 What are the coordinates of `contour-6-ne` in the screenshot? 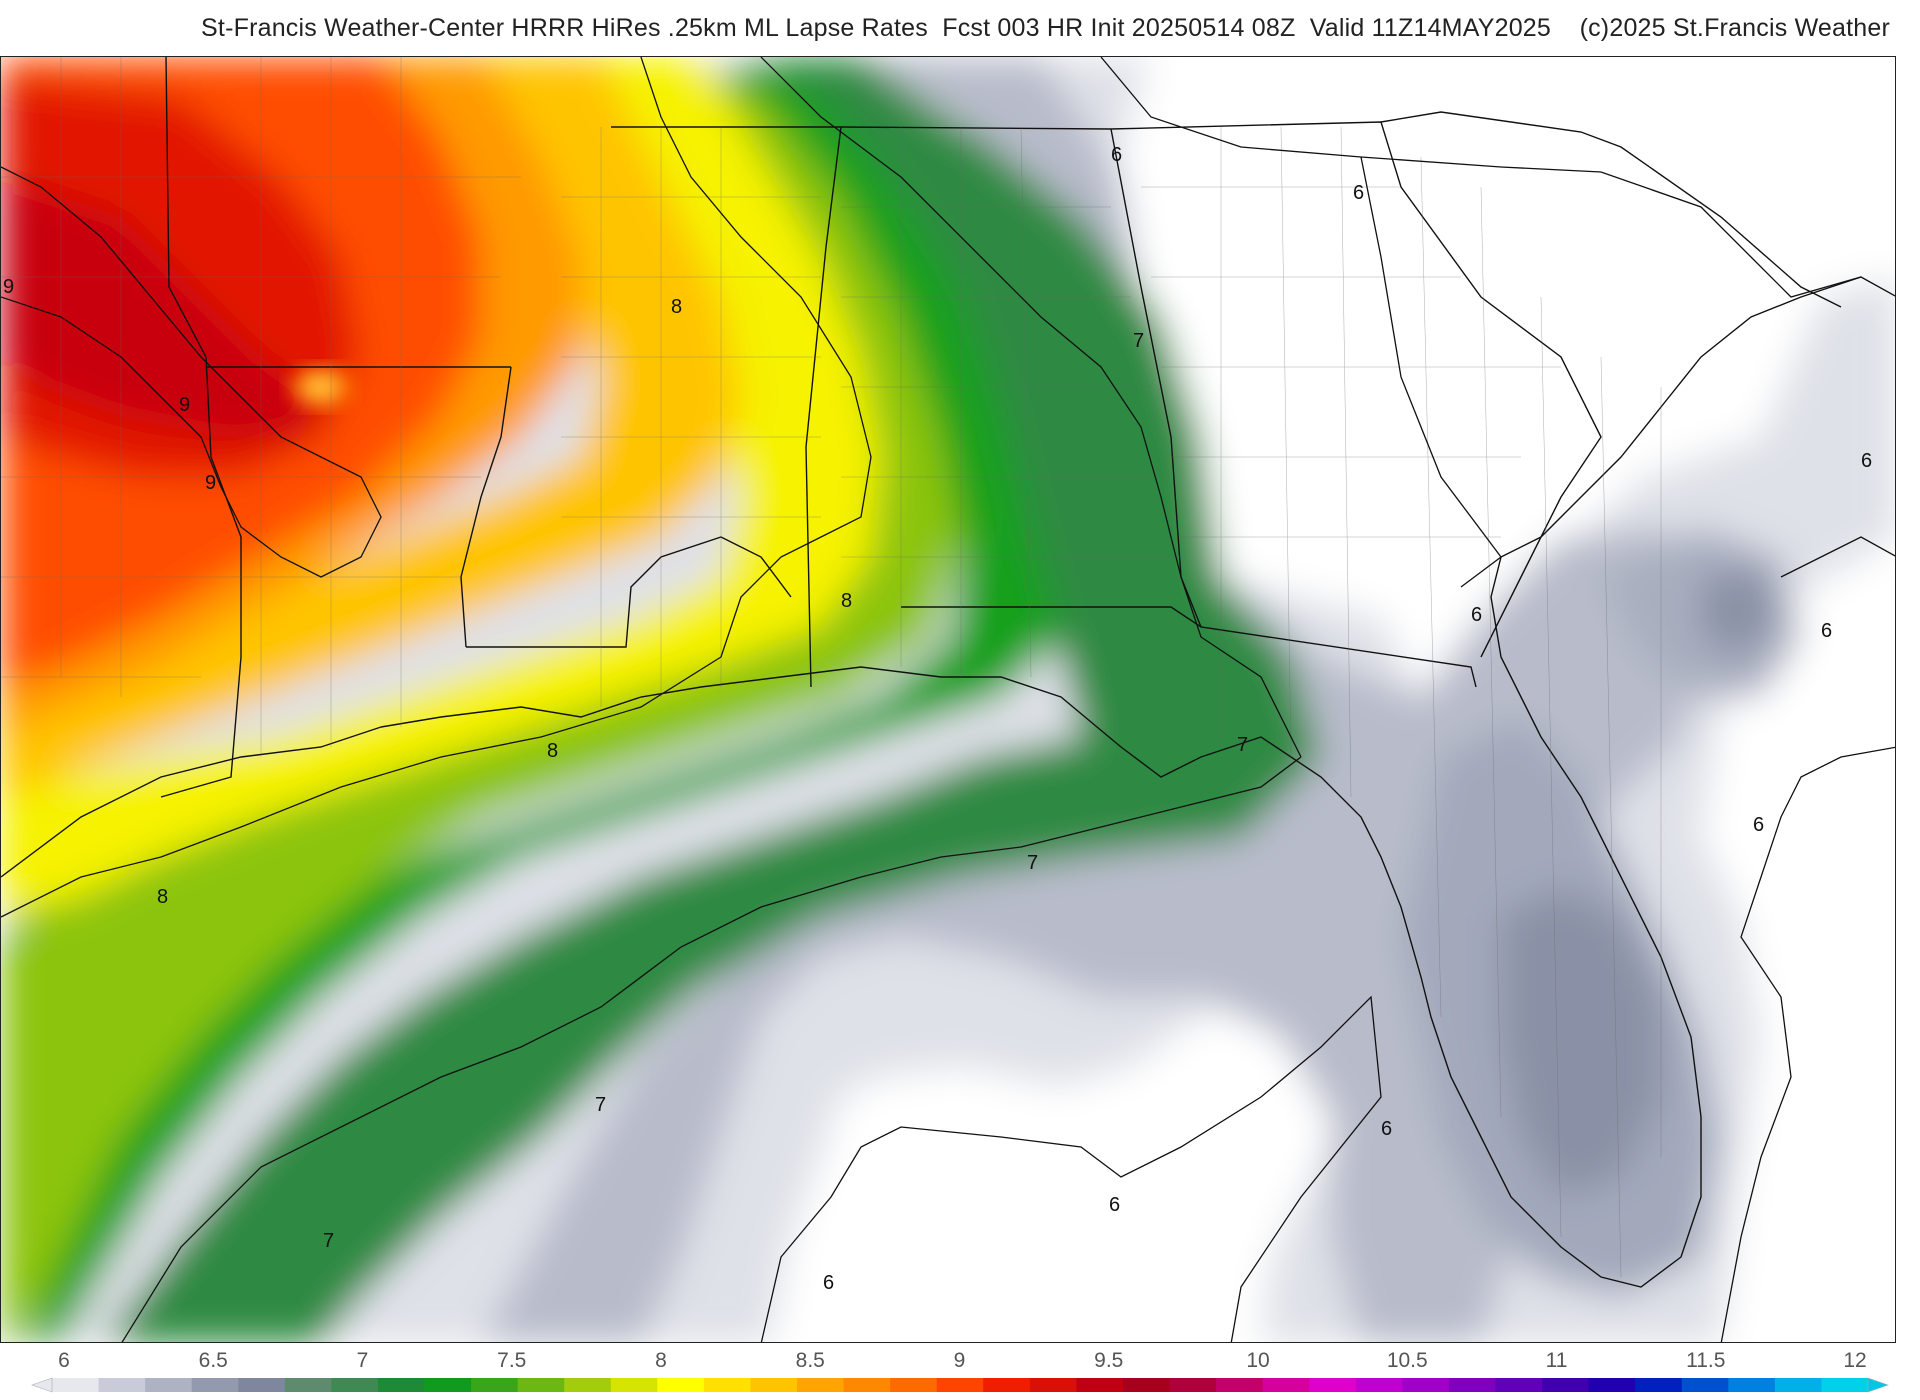 It's located at (1497, 177).